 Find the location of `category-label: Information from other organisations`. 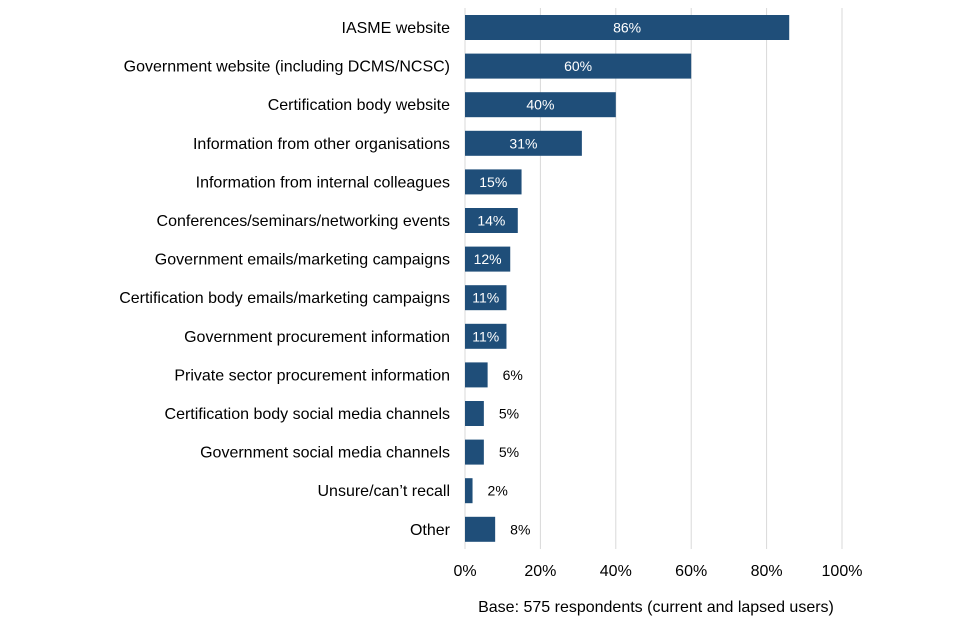

category-label: Information from other organisations is located at coordinates (321, 144).